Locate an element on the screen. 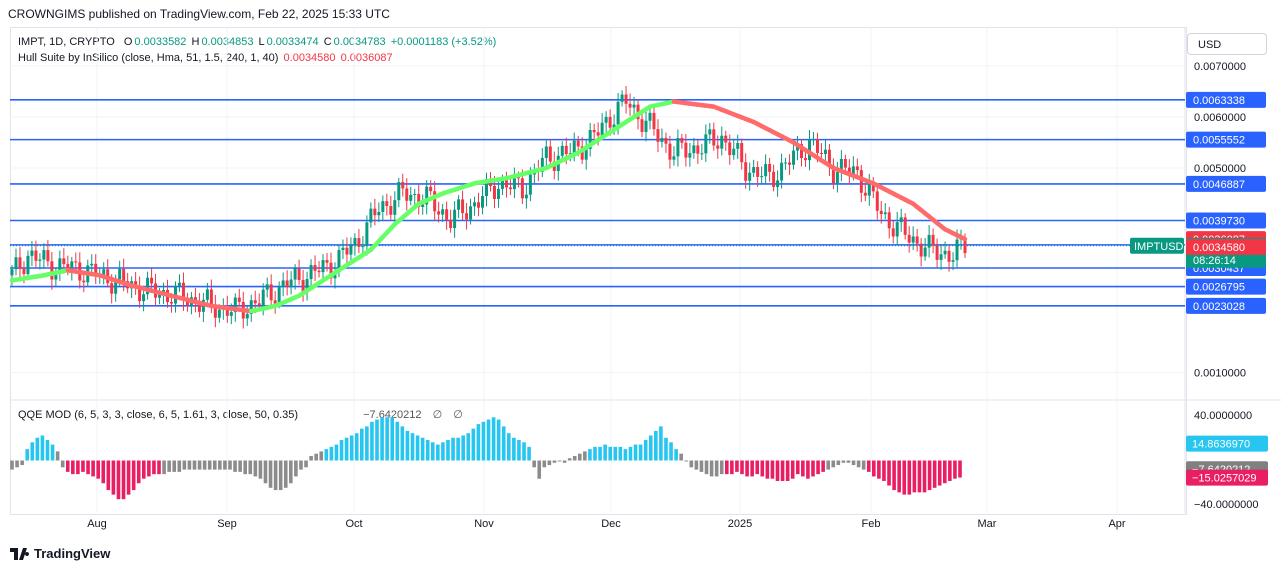 The height and width of the screenshot is (573, 1281). tradingview-label: TradingView is located at coordinates (72, 553).